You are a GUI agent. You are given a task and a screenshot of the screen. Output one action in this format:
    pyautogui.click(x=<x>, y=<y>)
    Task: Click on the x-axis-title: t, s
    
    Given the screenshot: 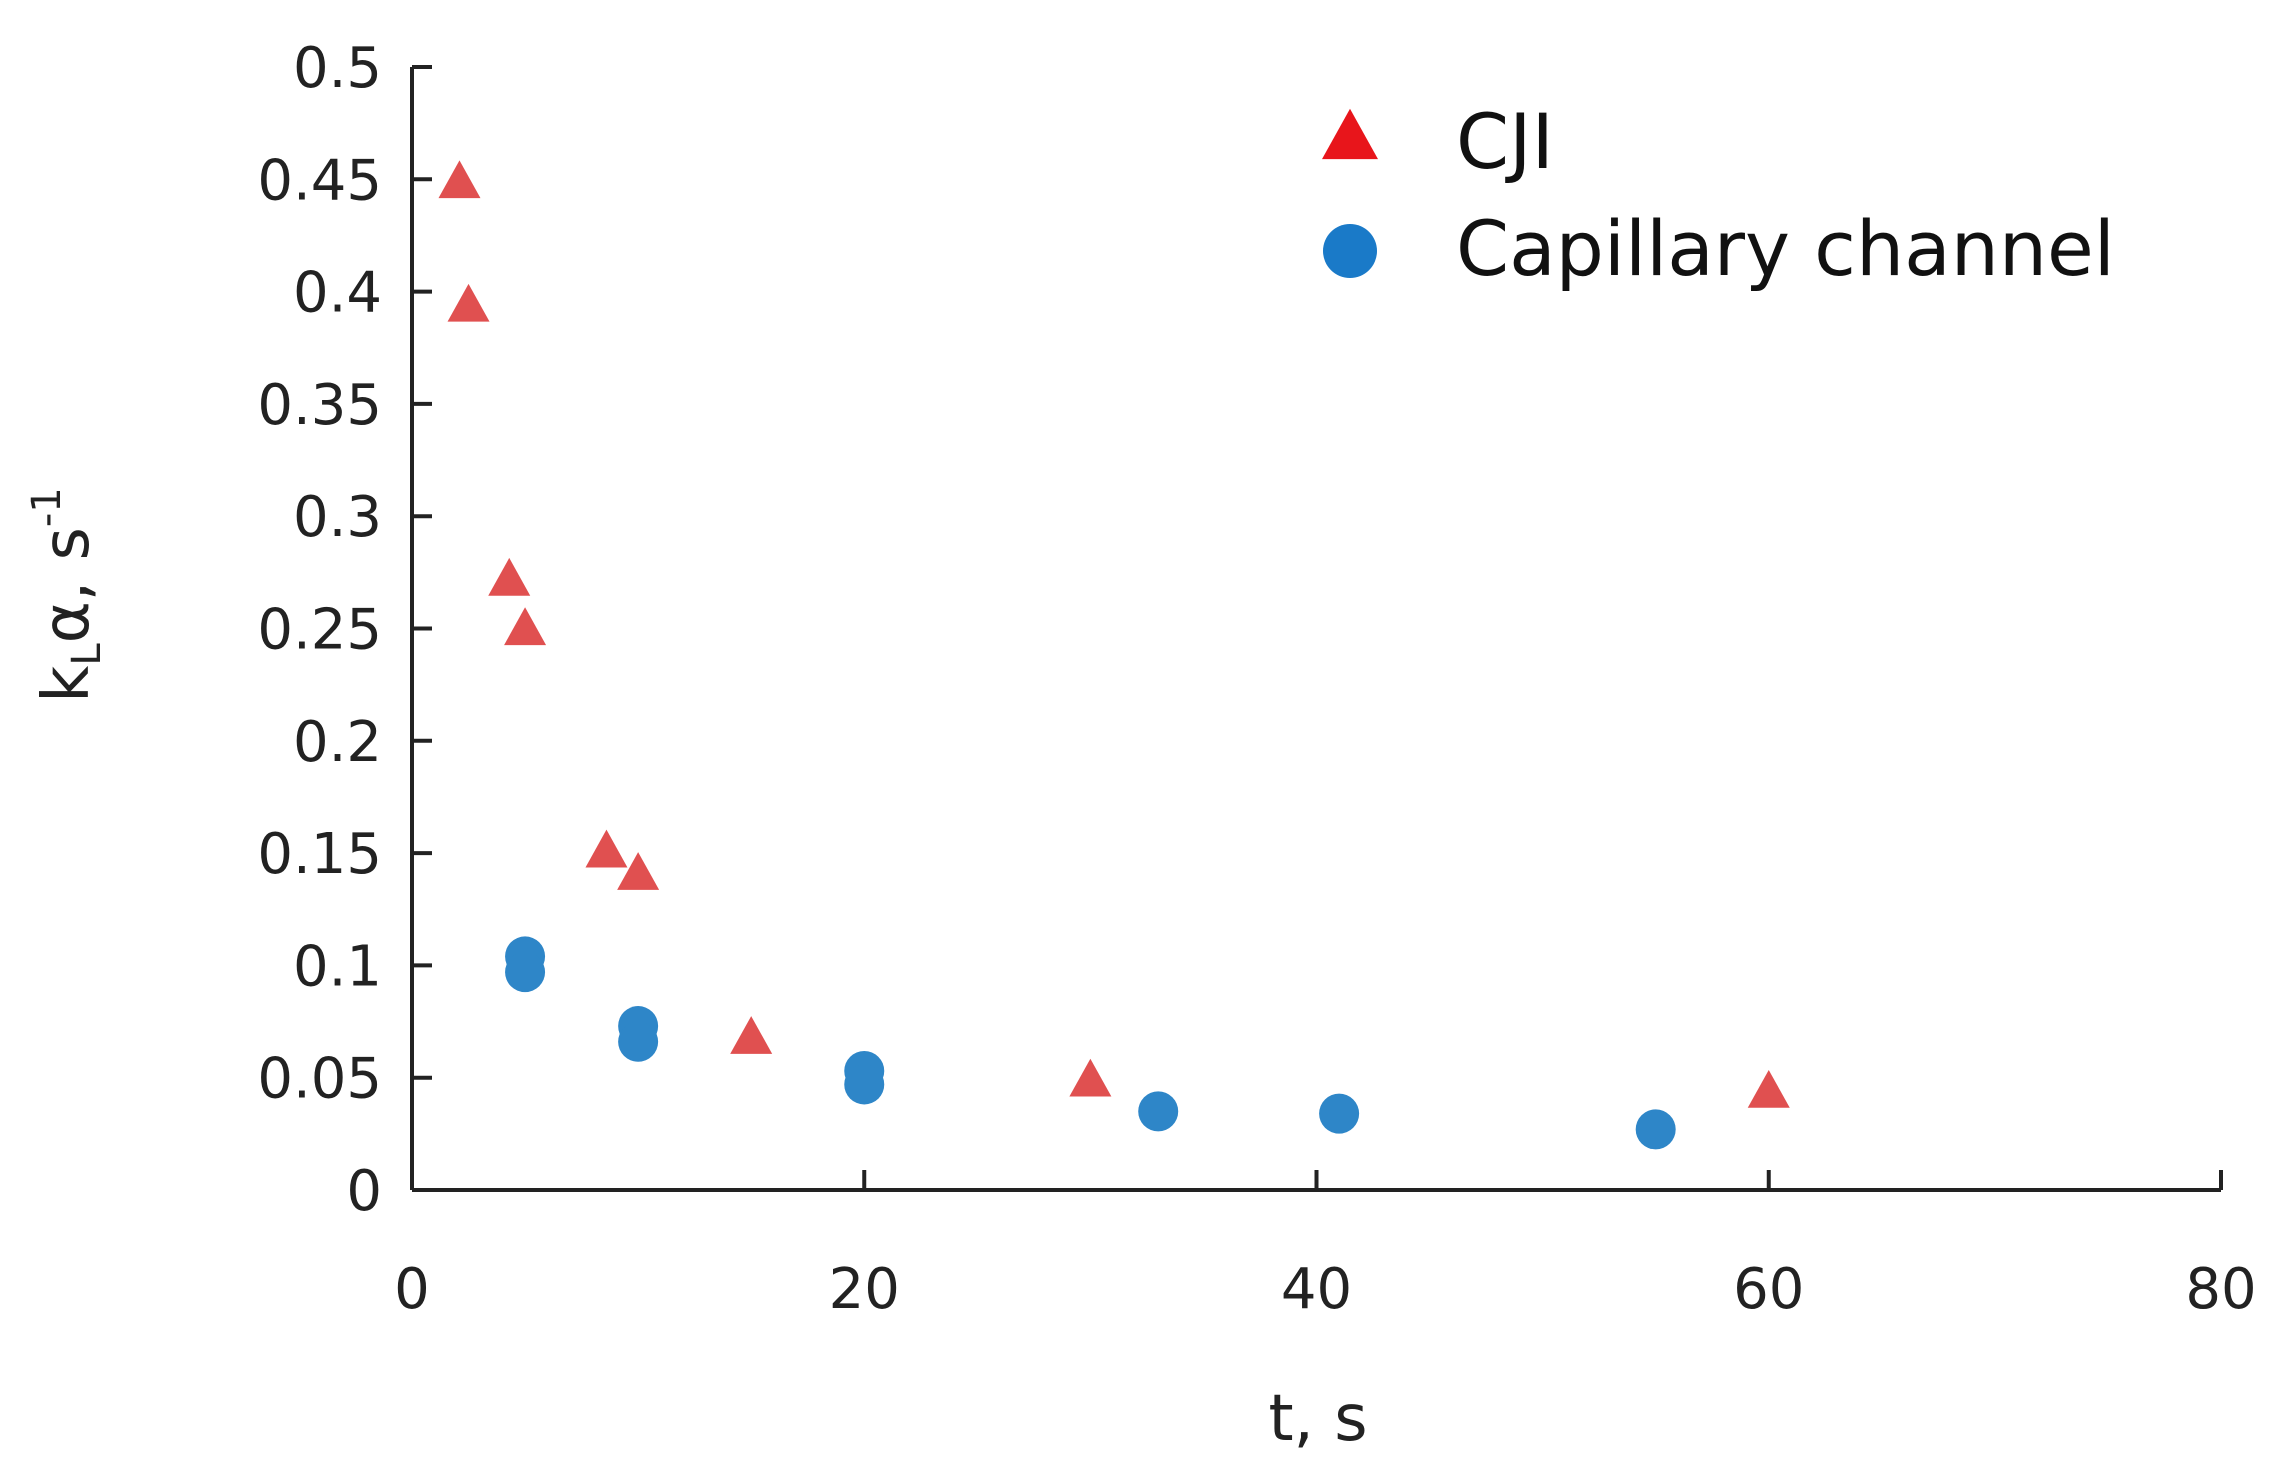 What is the action you would take?
    pyautogui.click(x=1317, y=1419)
    